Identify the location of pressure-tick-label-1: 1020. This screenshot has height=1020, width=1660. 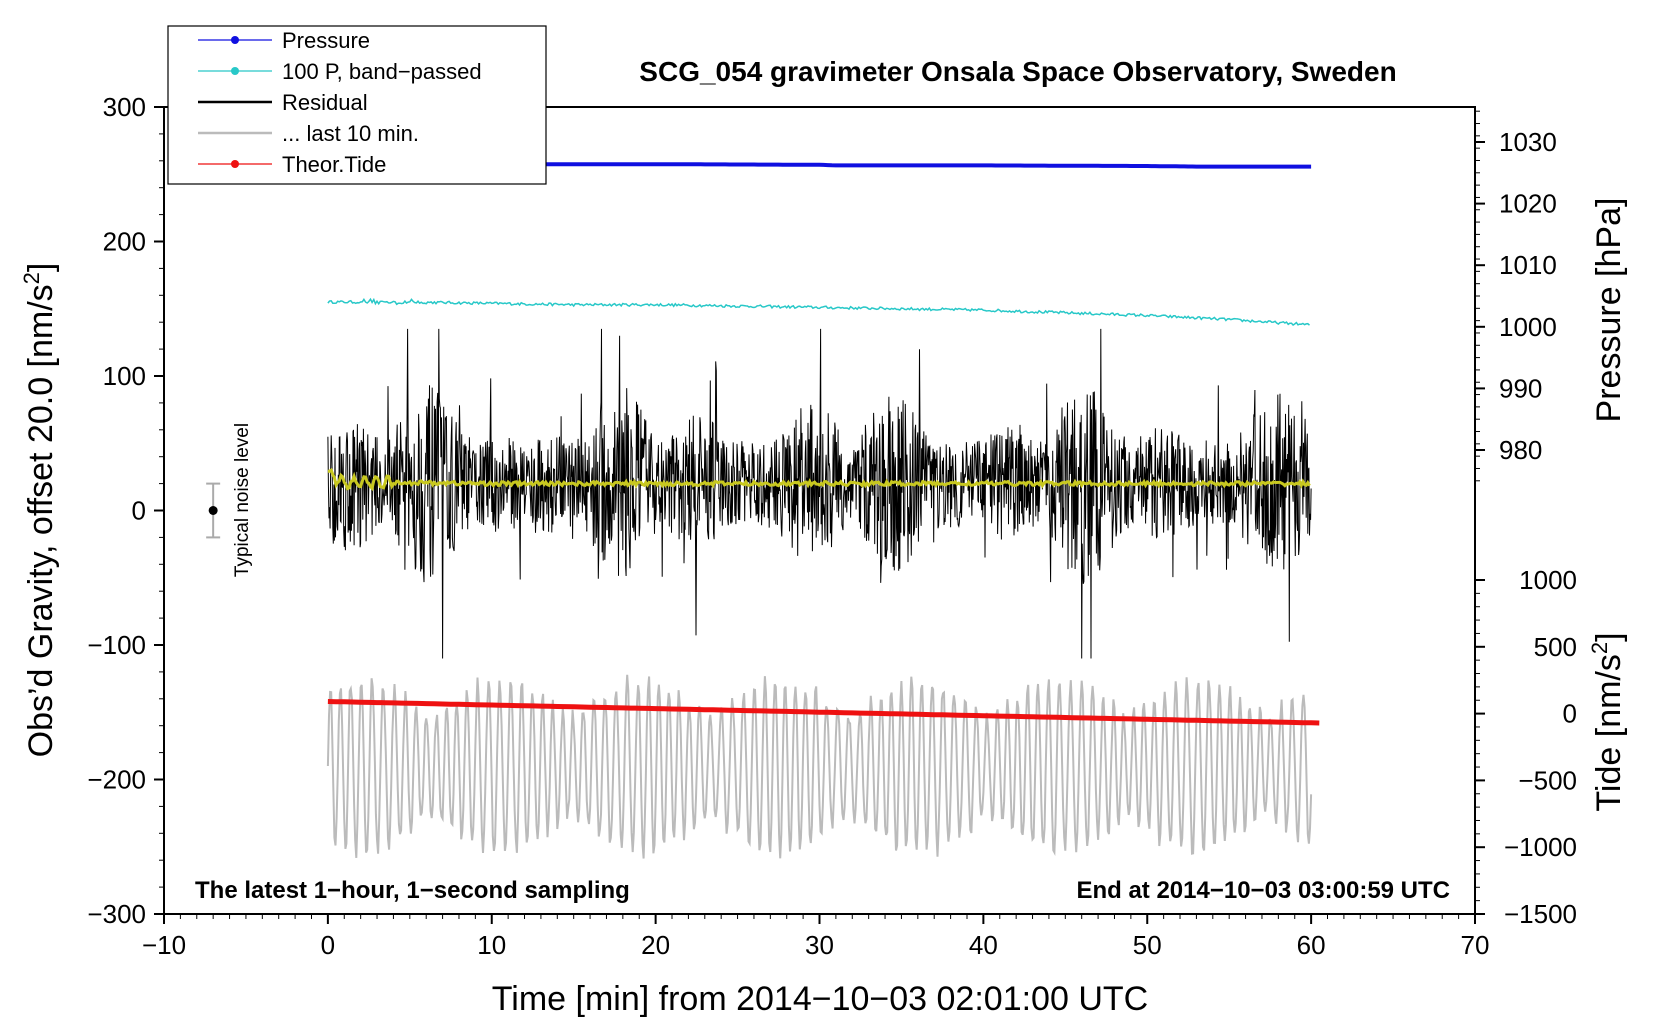
(1528, 204).